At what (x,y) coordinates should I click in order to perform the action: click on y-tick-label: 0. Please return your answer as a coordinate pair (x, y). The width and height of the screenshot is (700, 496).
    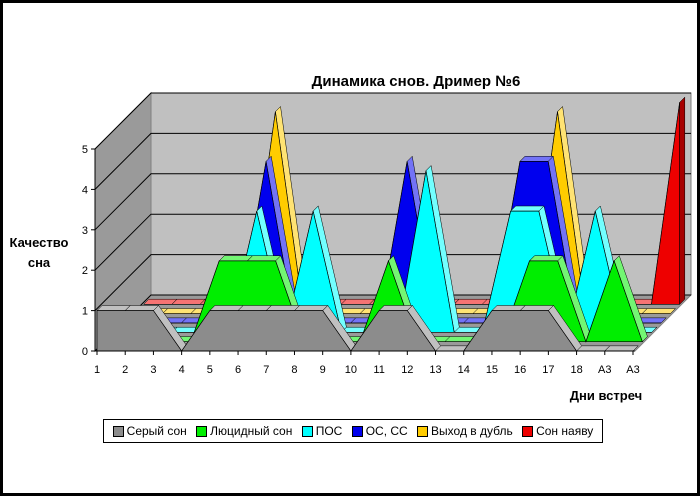
    Looking at the image, I should click on (85, 352).